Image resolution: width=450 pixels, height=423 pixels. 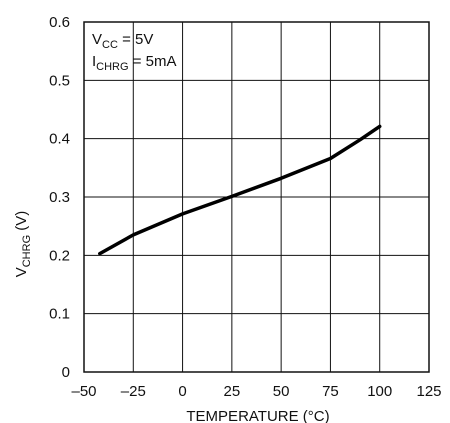 I want to click on y-tick-label: 0.3, so click(x=59, y=197).